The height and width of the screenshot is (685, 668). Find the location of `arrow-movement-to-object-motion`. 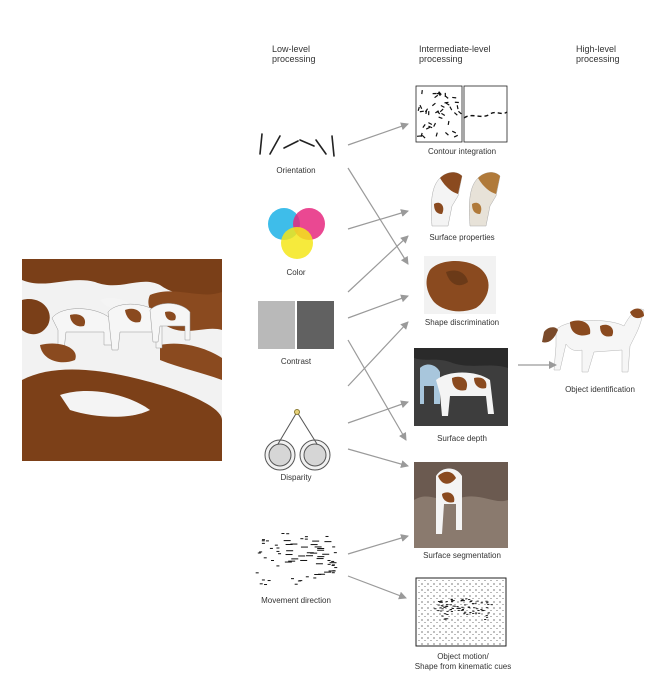

arrow-movement-to-object-motion is located at coordinates (377, 587).